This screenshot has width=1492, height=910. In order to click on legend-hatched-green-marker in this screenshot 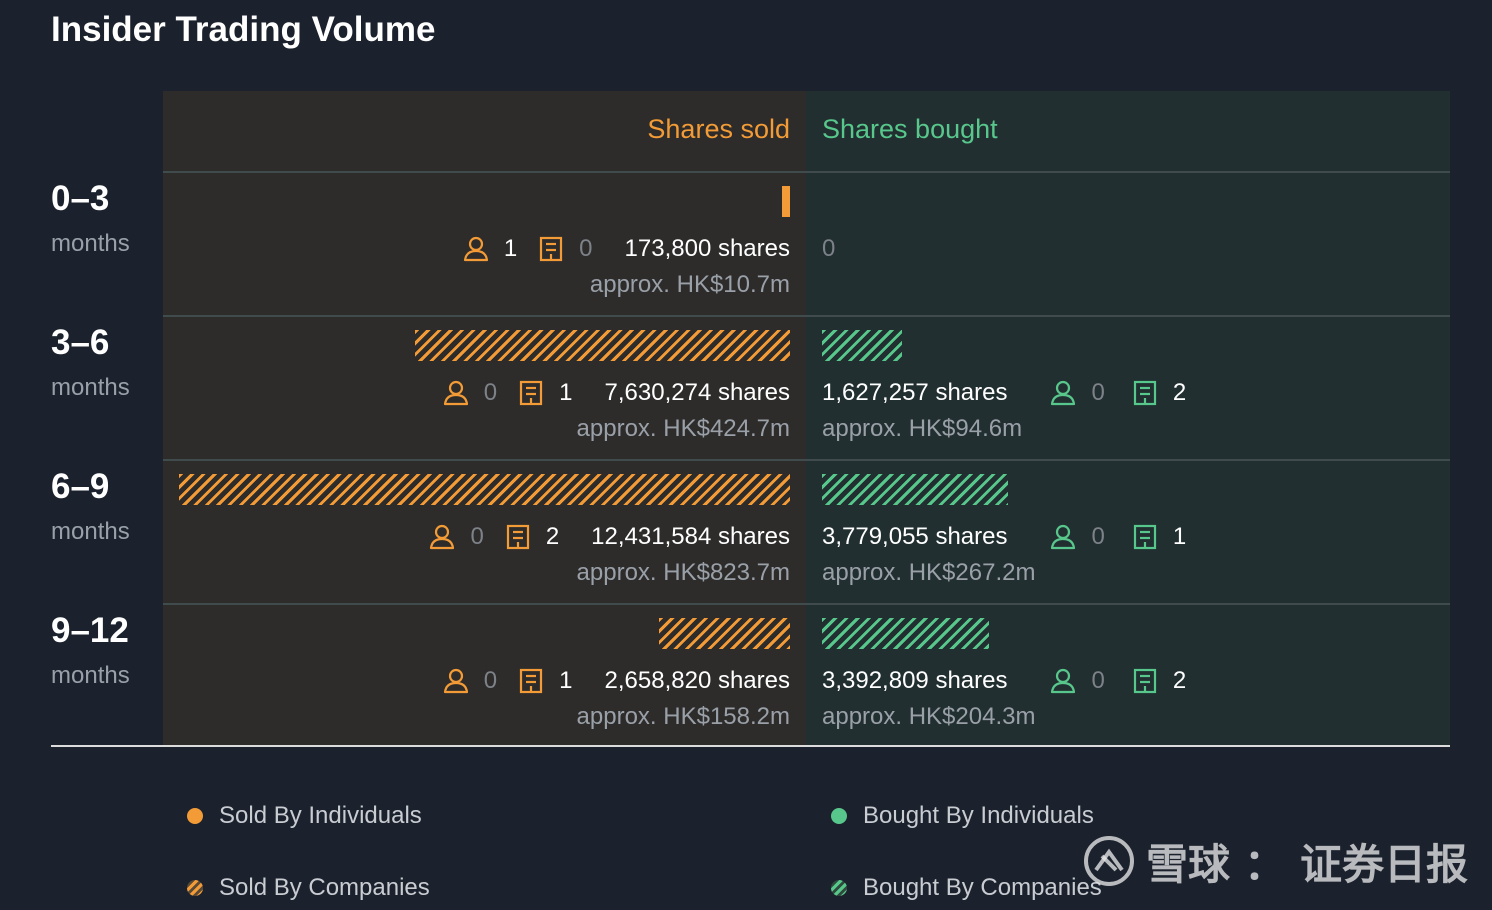, I will do `click(839, 888)`.